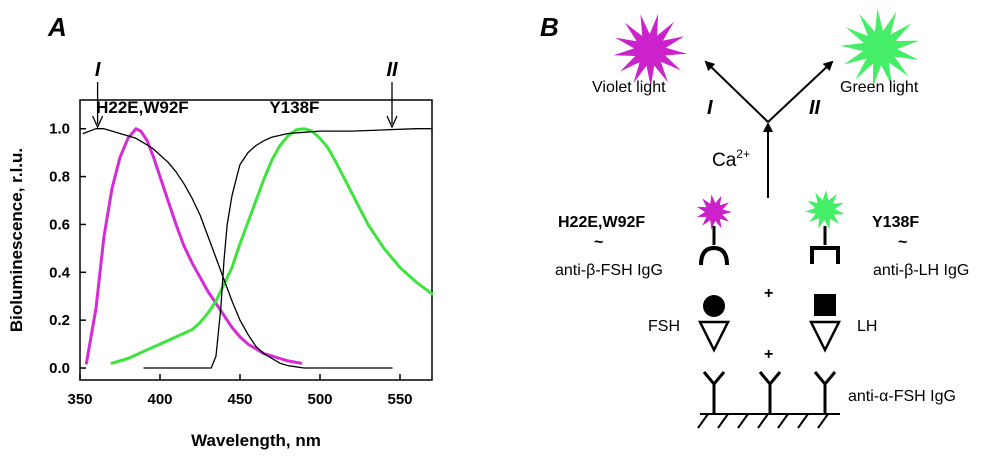 The height and width of the screenshot is (461, 1000). Describe the element at coordinates (239, 399) in the screenshot. I see `x-tick-label: 450` at that location.